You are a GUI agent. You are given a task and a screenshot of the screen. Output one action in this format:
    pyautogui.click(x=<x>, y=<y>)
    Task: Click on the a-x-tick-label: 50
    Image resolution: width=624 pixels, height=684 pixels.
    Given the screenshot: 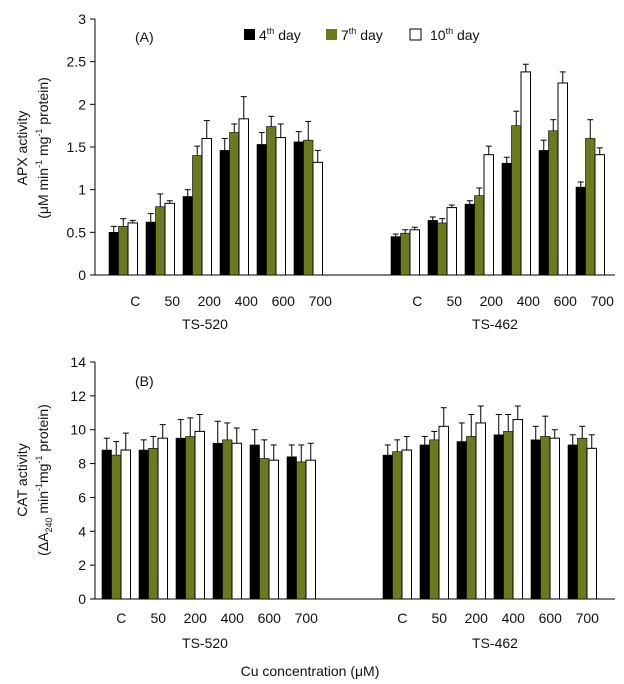 What is the action you would take?
    pyautogui.click(x=454, y=301)
    